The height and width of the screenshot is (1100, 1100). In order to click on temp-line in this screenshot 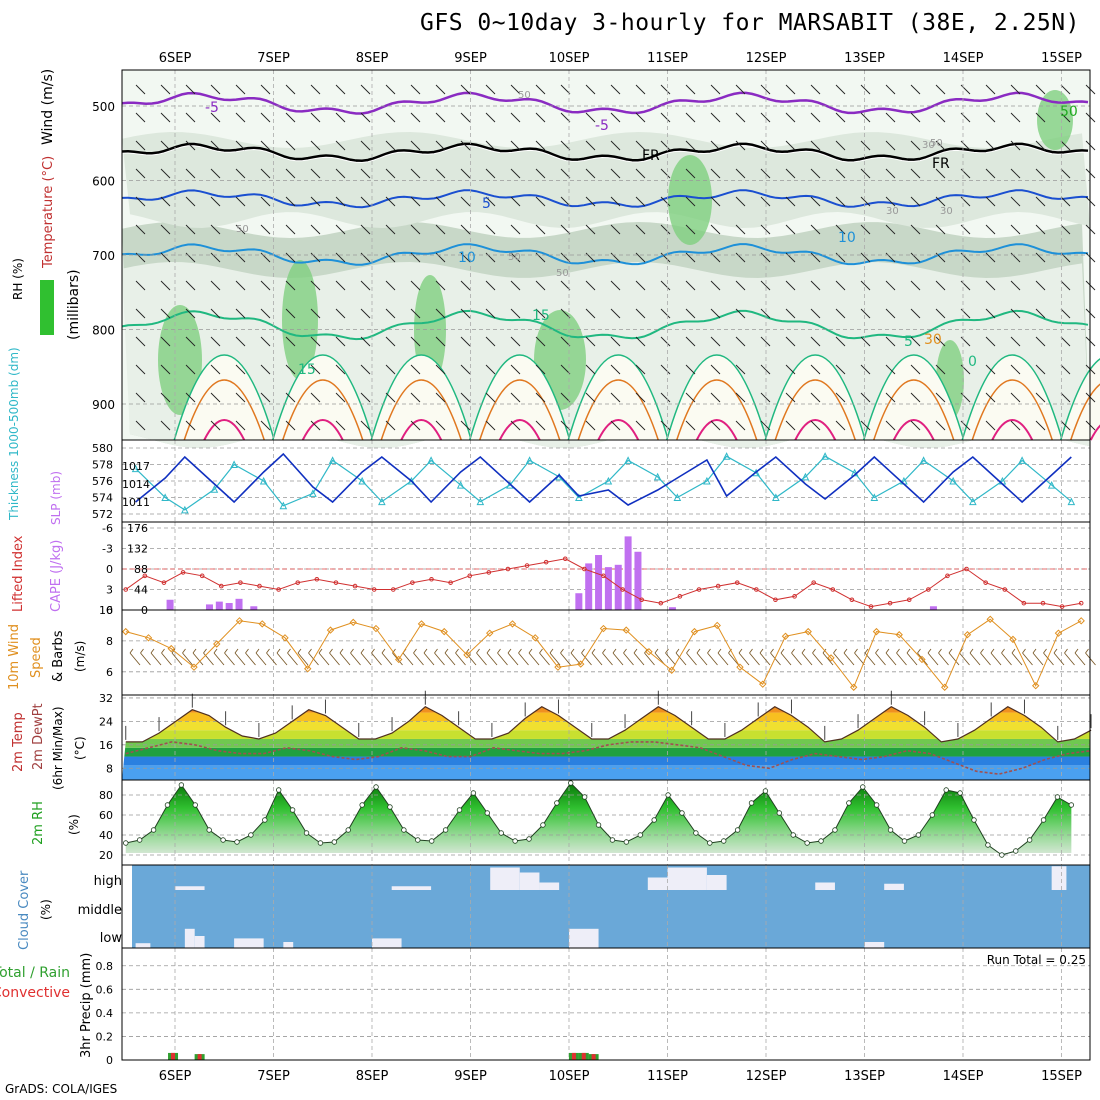, I will do `click(608, 724)`.